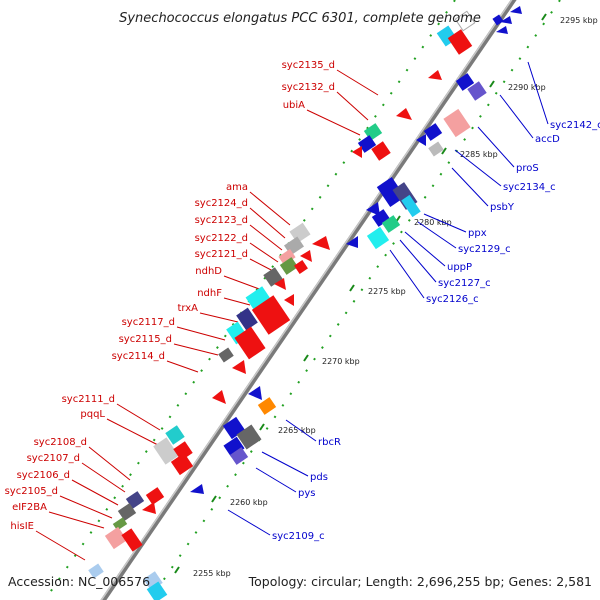  Describe the element at coordinates (294, 105) in the screenshot. I see `gene-label-ubia: ubiA` at that location.